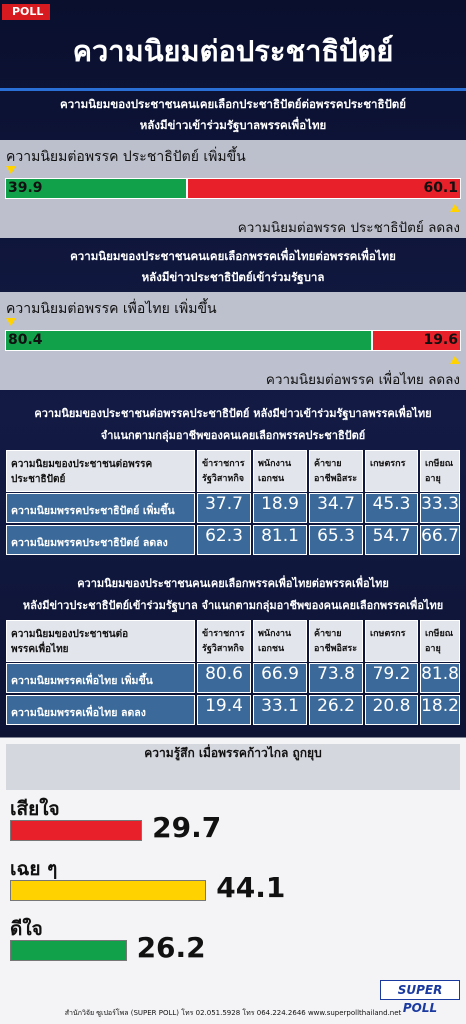 Image resolution: width=466 pixels, height=1024 pixels. What do you see at coordinates (280, 508) in the screenshot?
I see `cell: 18.9` at bounding box center [280, 508].